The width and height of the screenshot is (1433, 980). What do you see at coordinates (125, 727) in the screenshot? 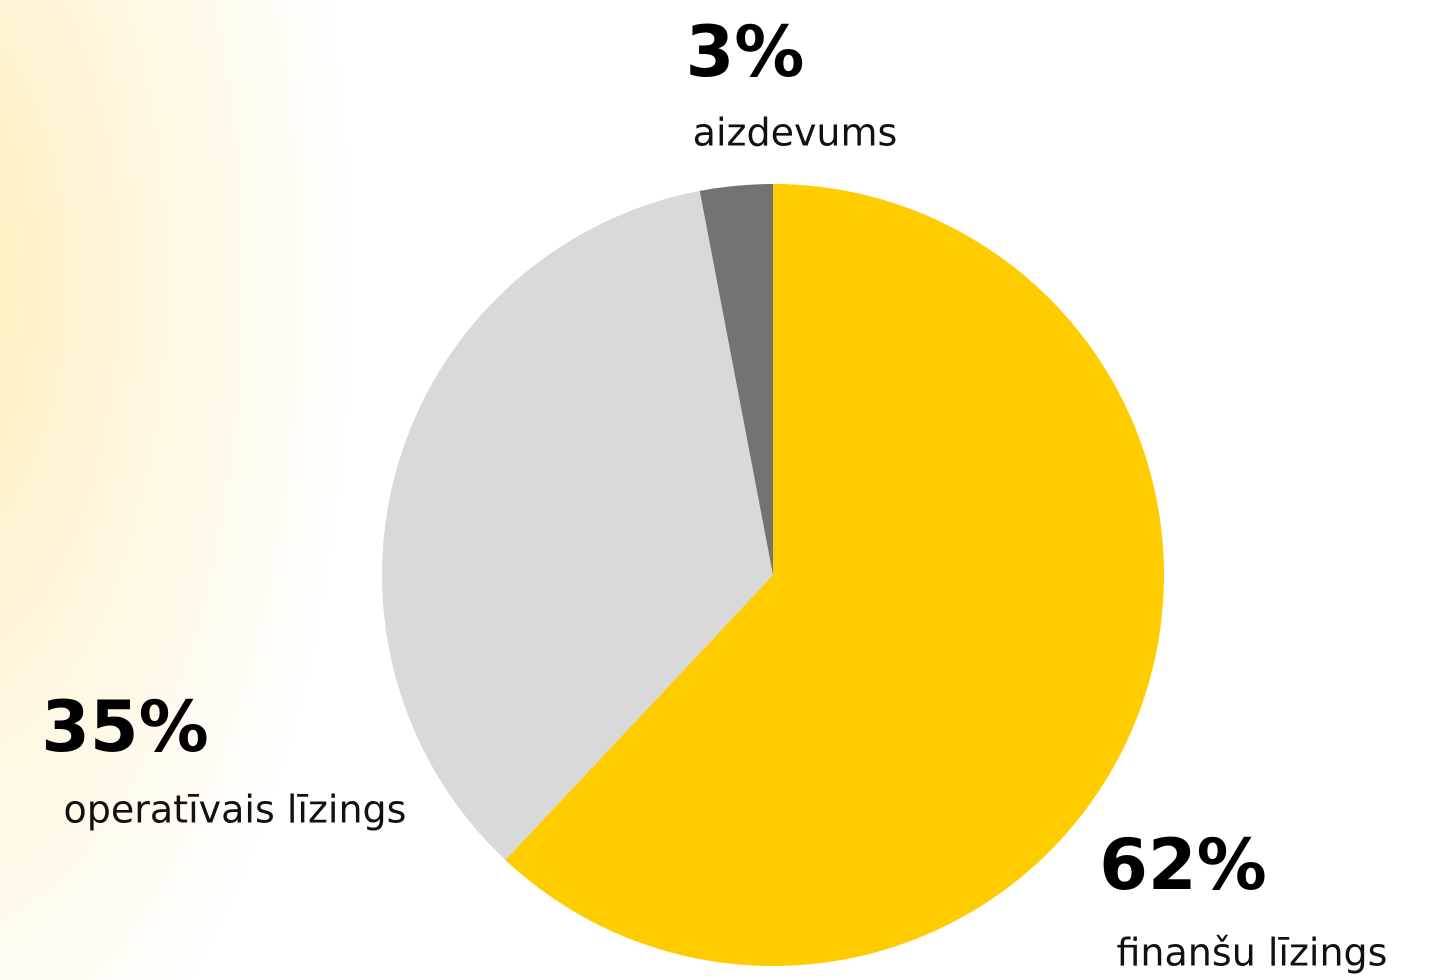
I see `value-label: 35%` at bounding box center [125, 727].